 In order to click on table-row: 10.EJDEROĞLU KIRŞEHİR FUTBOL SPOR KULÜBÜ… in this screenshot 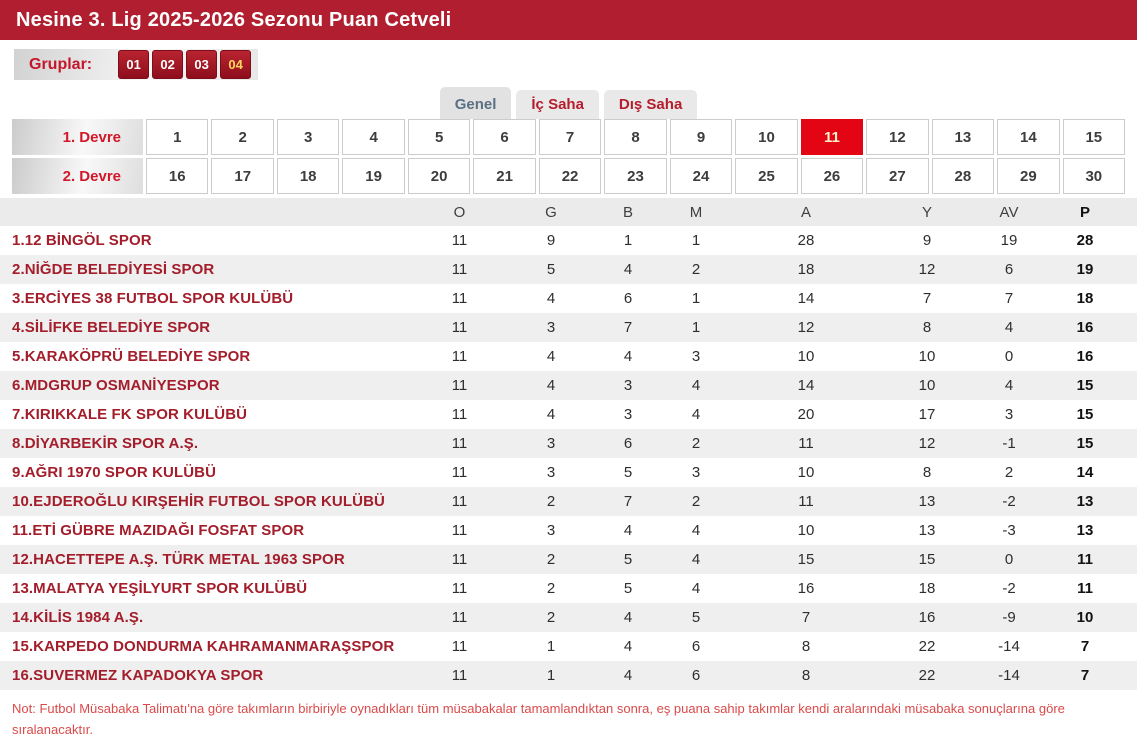, I will do `click(568, 501)`.